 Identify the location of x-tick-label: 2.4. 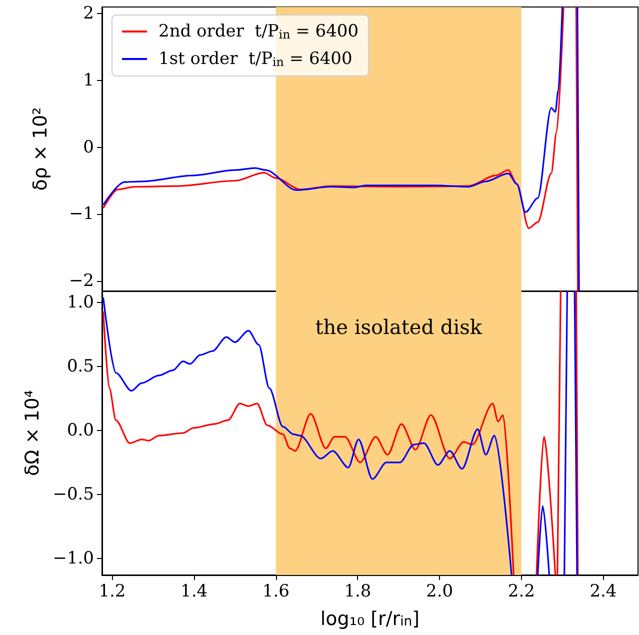
(603, 592).